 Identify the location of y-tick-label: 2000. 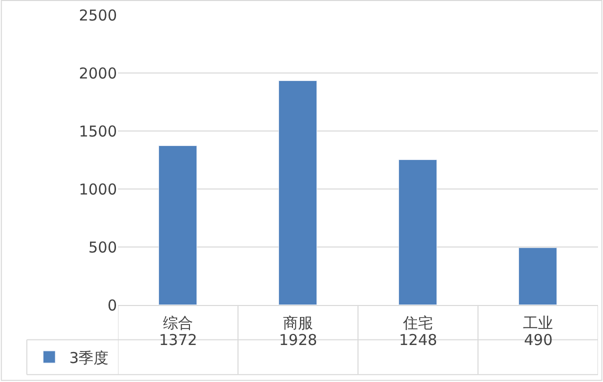
(97, 73).